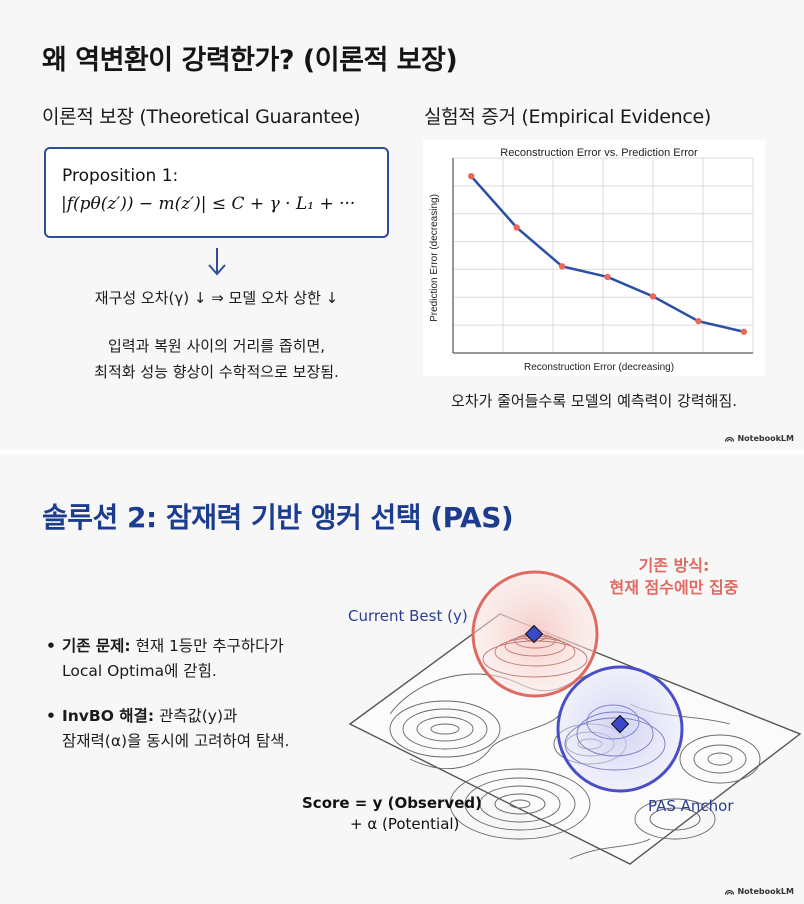 The image size is (804, 904). Describe the element at coordinates (108, 716) in the screenshot. I see `bullet-label: InvBO 해결:` at that location.